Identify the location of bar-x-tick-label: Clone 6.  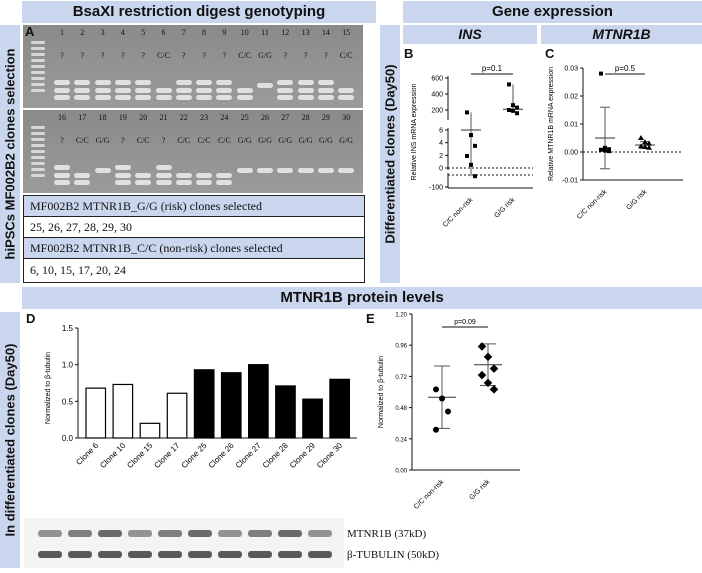
(87, 454).